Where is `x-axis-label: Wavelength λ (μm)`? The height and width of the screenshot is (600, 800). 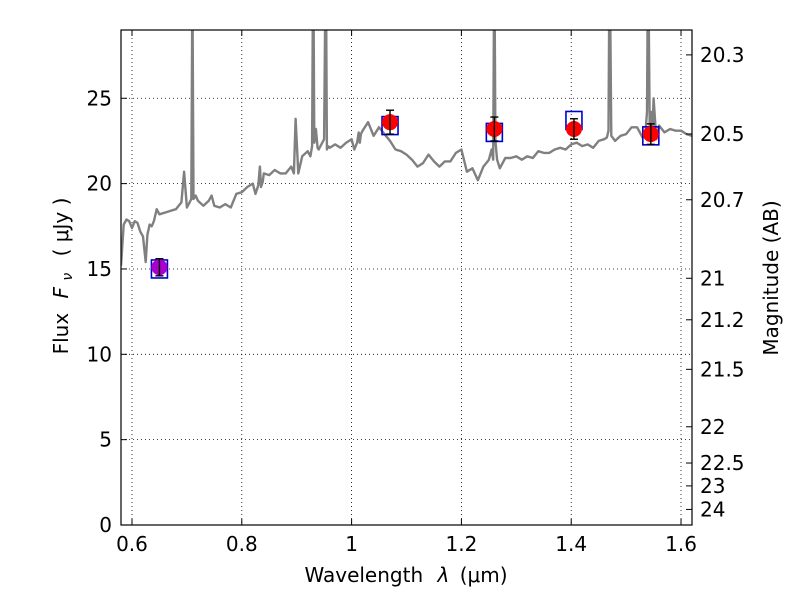
x-axis-label: Wavelength λ (μm) is located at coordinates (405, 575).